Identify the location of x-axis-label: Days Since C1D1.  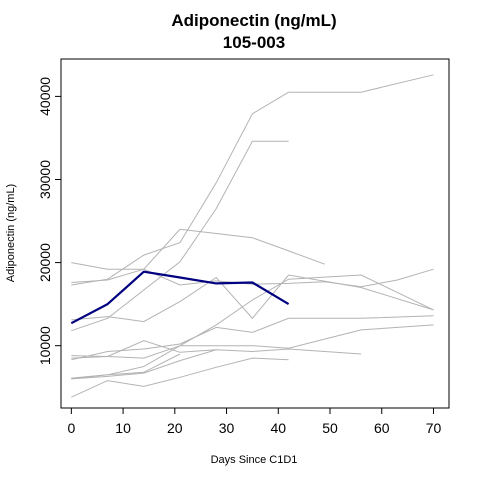
(254, 460).